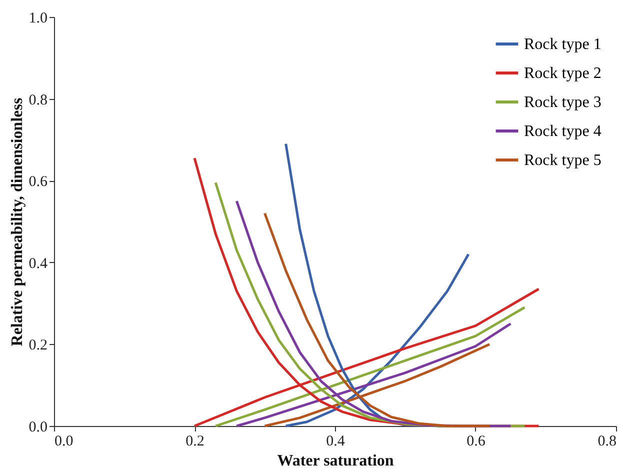 The height and width of the screenshot is (474, 637). Describe the element at coordinates (563, 44) in the screenshot. I see `legend-label: Rock type 1` at that location.